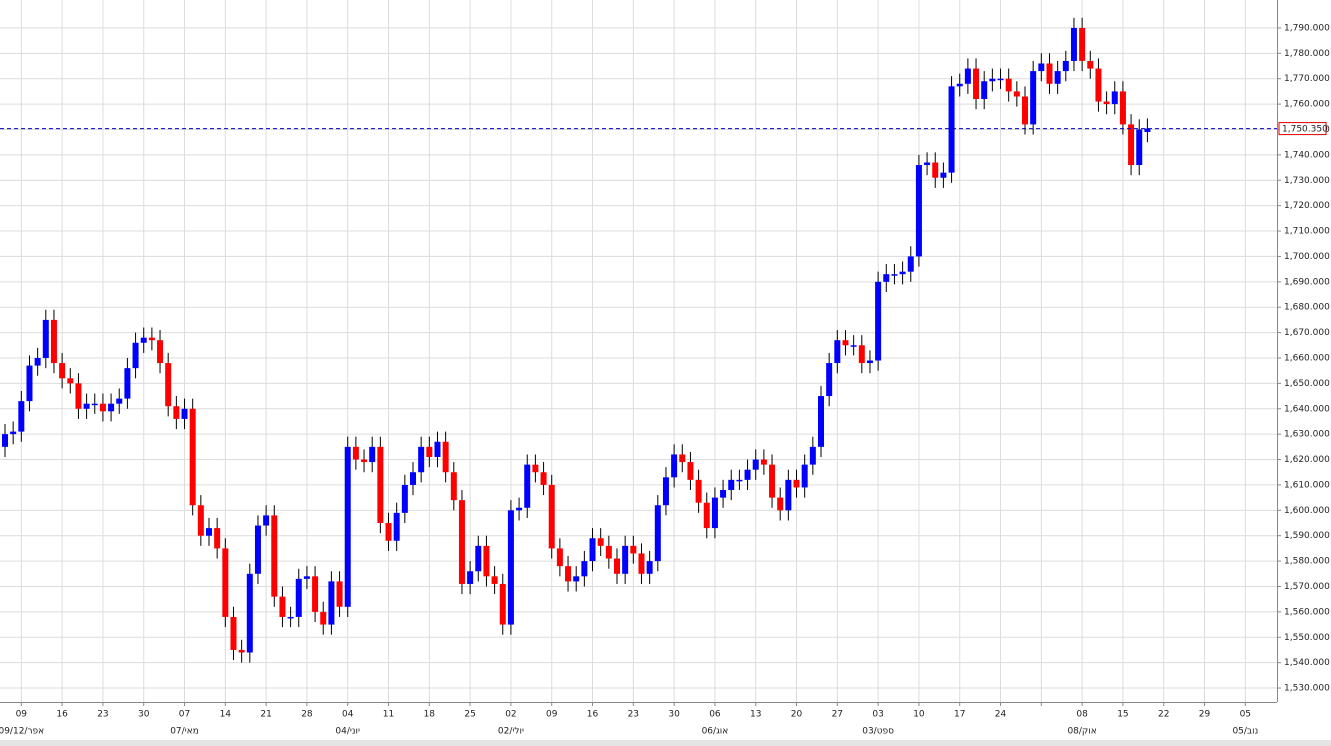 Image resolution: width=1331 pixels, height=746 pixels. What do you see at coordinates (1082, 715) in the screenshot?
I see `x-tick-label: 08` at bounding box center [1082, 715].